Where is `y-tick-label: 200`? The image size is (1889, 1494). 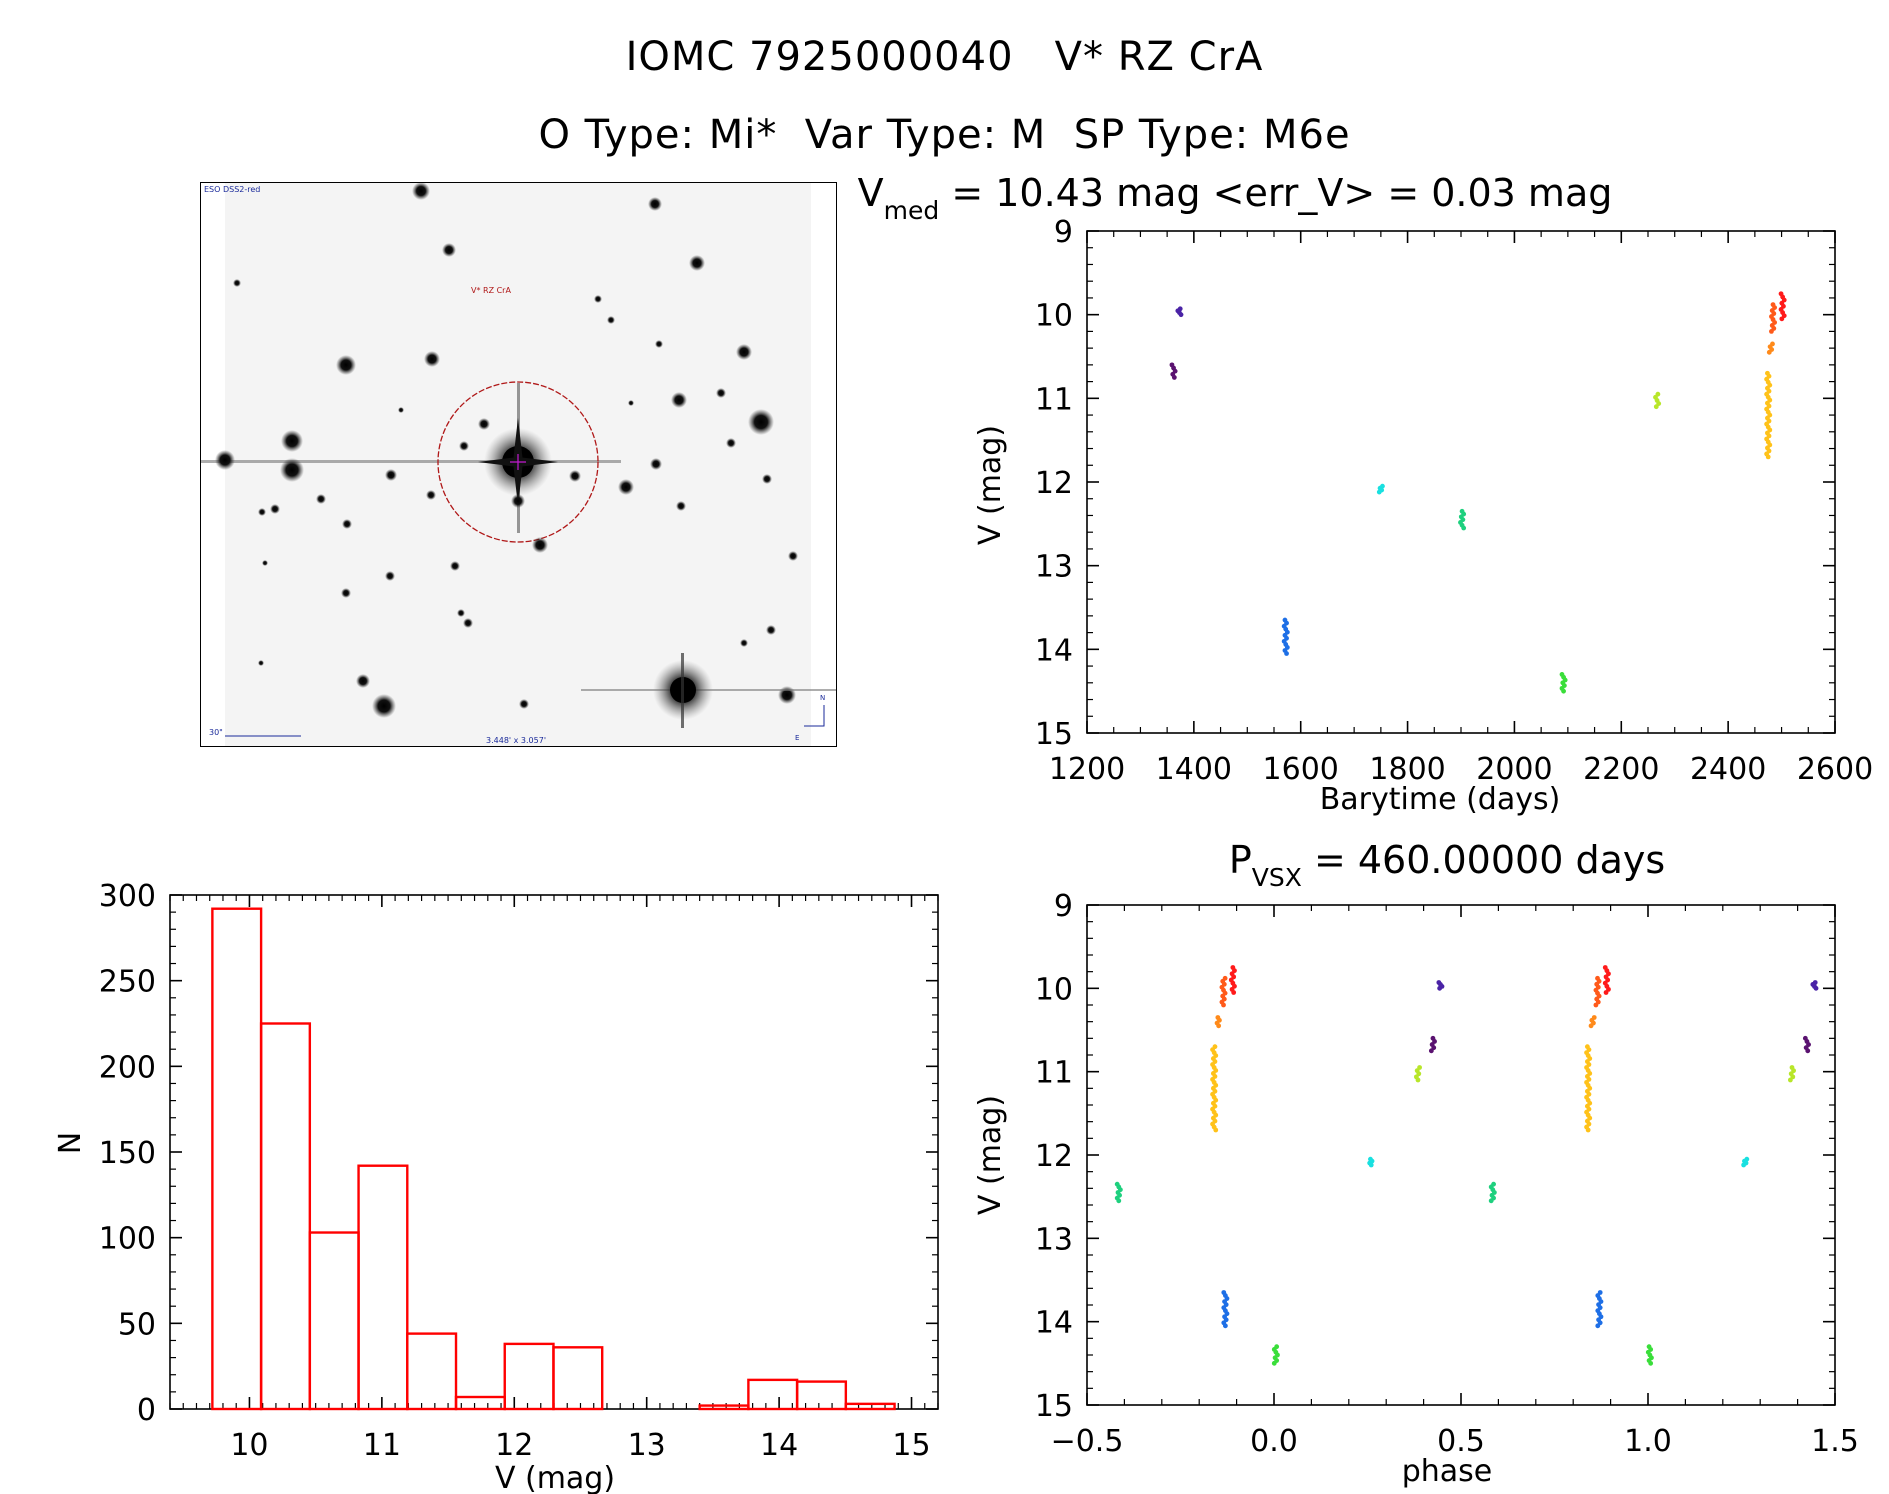 y-tick-label: 200 is located at coordinates (127, 1067).